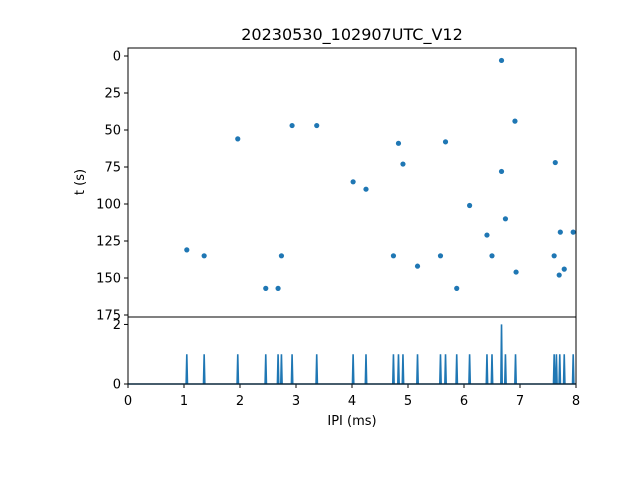 The height and width of the screenshot is (480, 640). Describe the element at coordinates (108, 205) in the screenshot. I see `scatter-y-tick-label: 100` at that location.